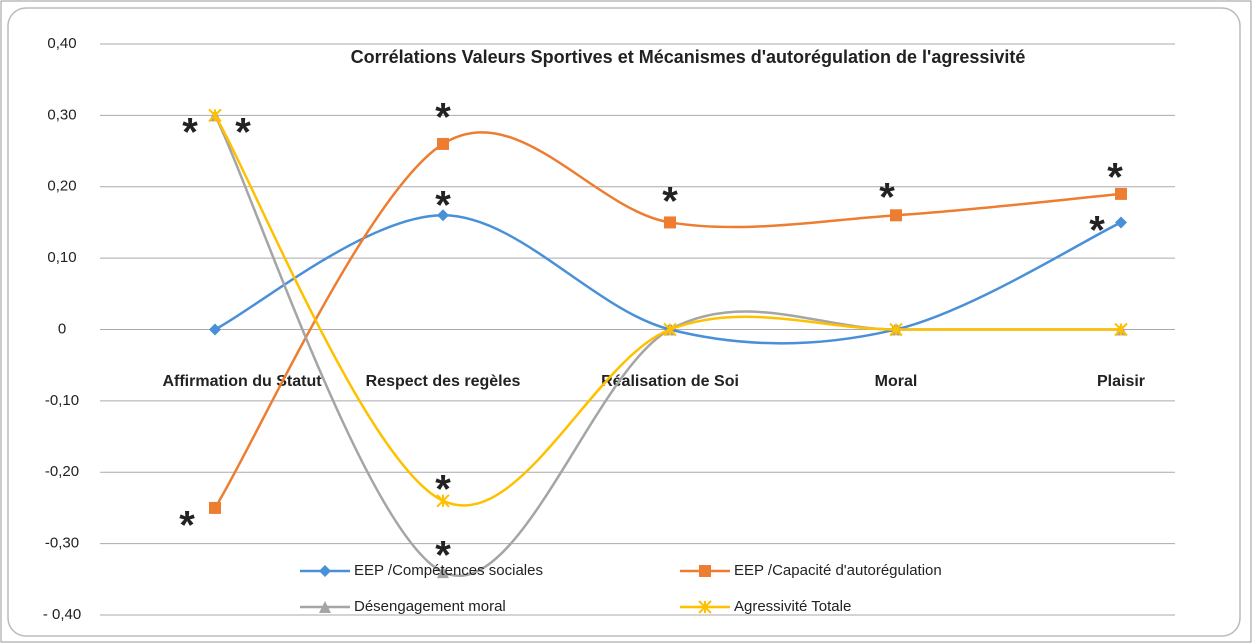  What do you see at coordinates (668, 279) in the screenshot?
I see `series-line` at bounding box center [668, 279].